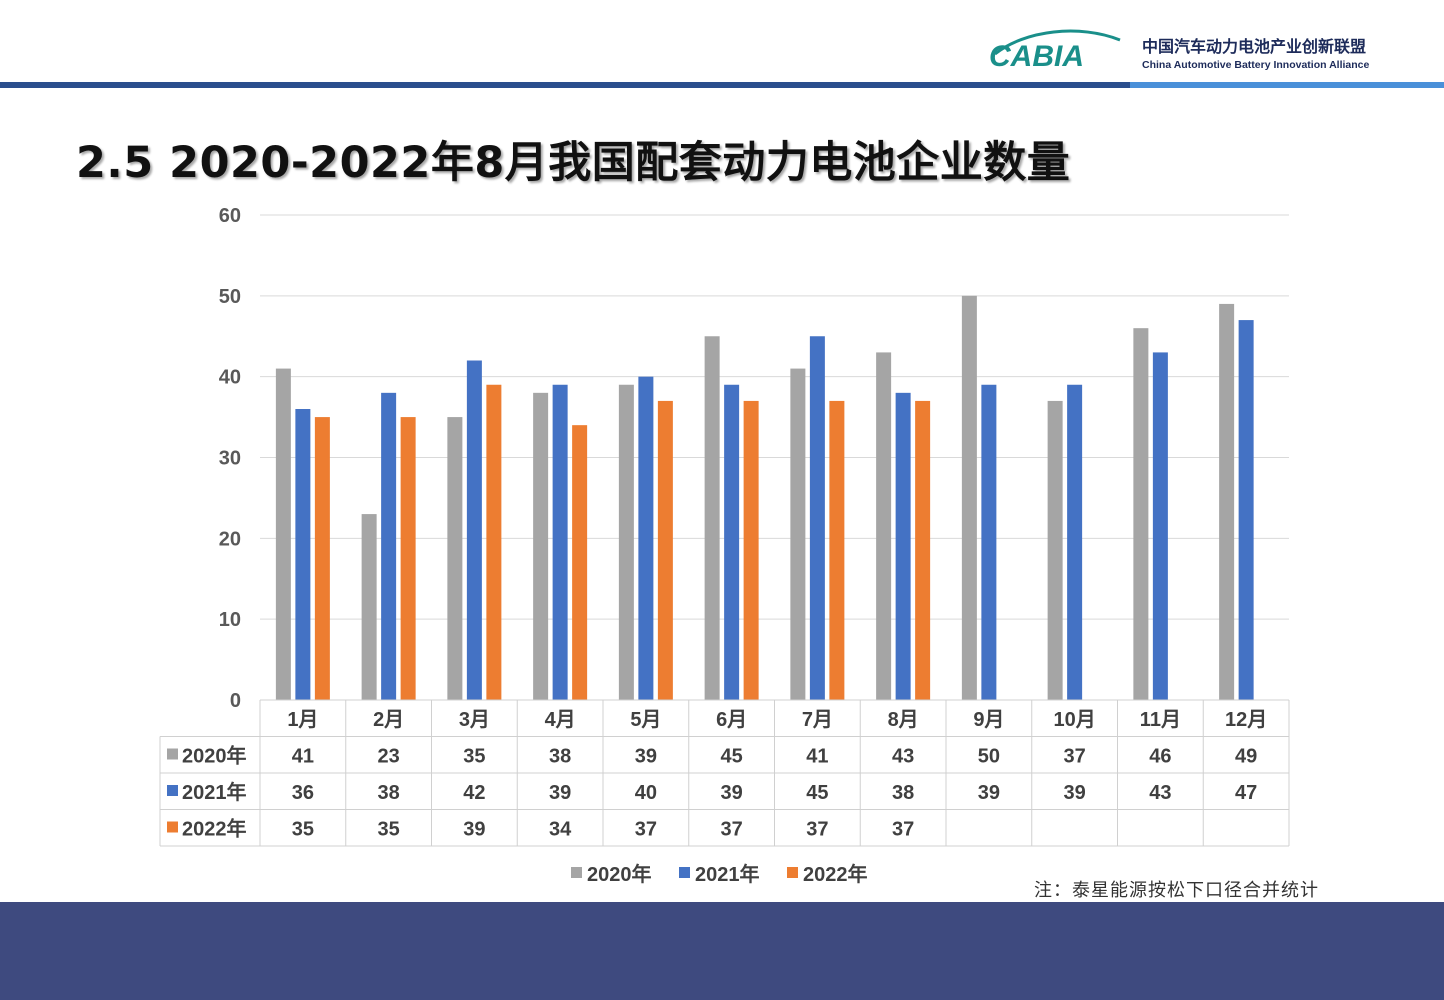  Describe the element at coordinates (565, 85) in the screenshot. I see `header-divider` at that location.